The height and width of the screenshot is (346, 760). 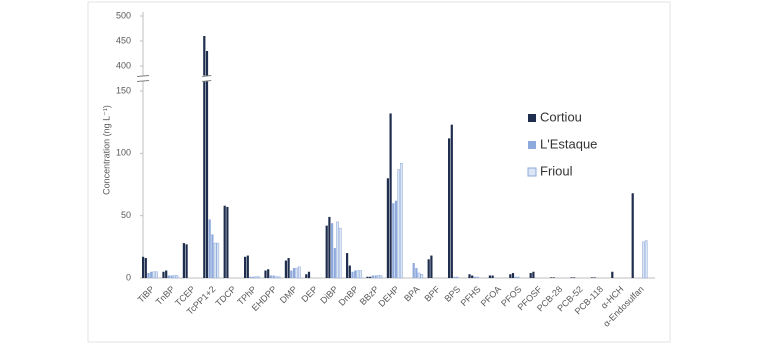 I want to click on x-tick-label: PFHS, so click(x=471, y=296).